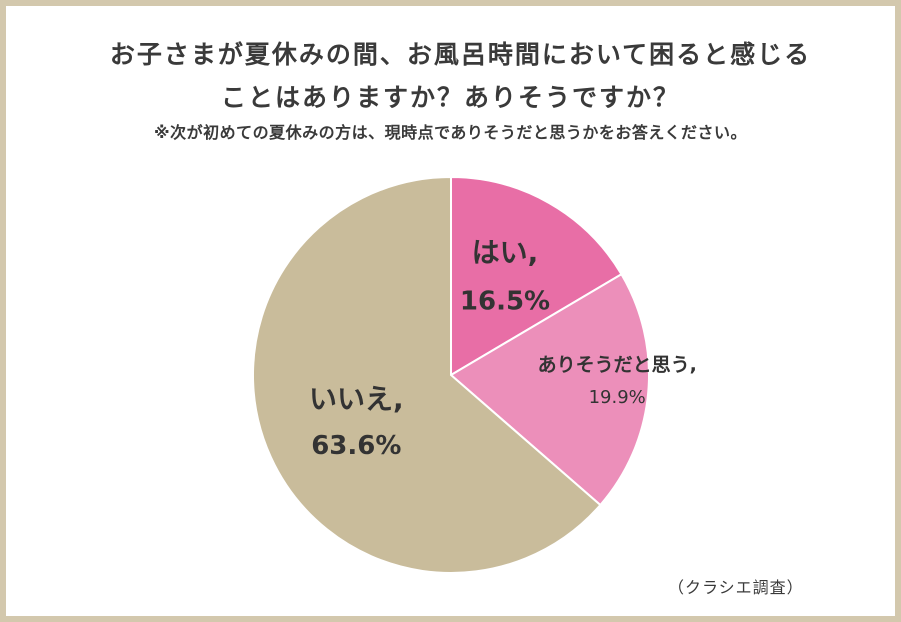 The width and height of the screenshot is (901, 622). What do you see at coordinates (460, 54) in the screenshot?
I see `chart-title-line-1: お子さまが夏休みの間、お風呂時間において困ると感じる` at bounding box center [460, 54].